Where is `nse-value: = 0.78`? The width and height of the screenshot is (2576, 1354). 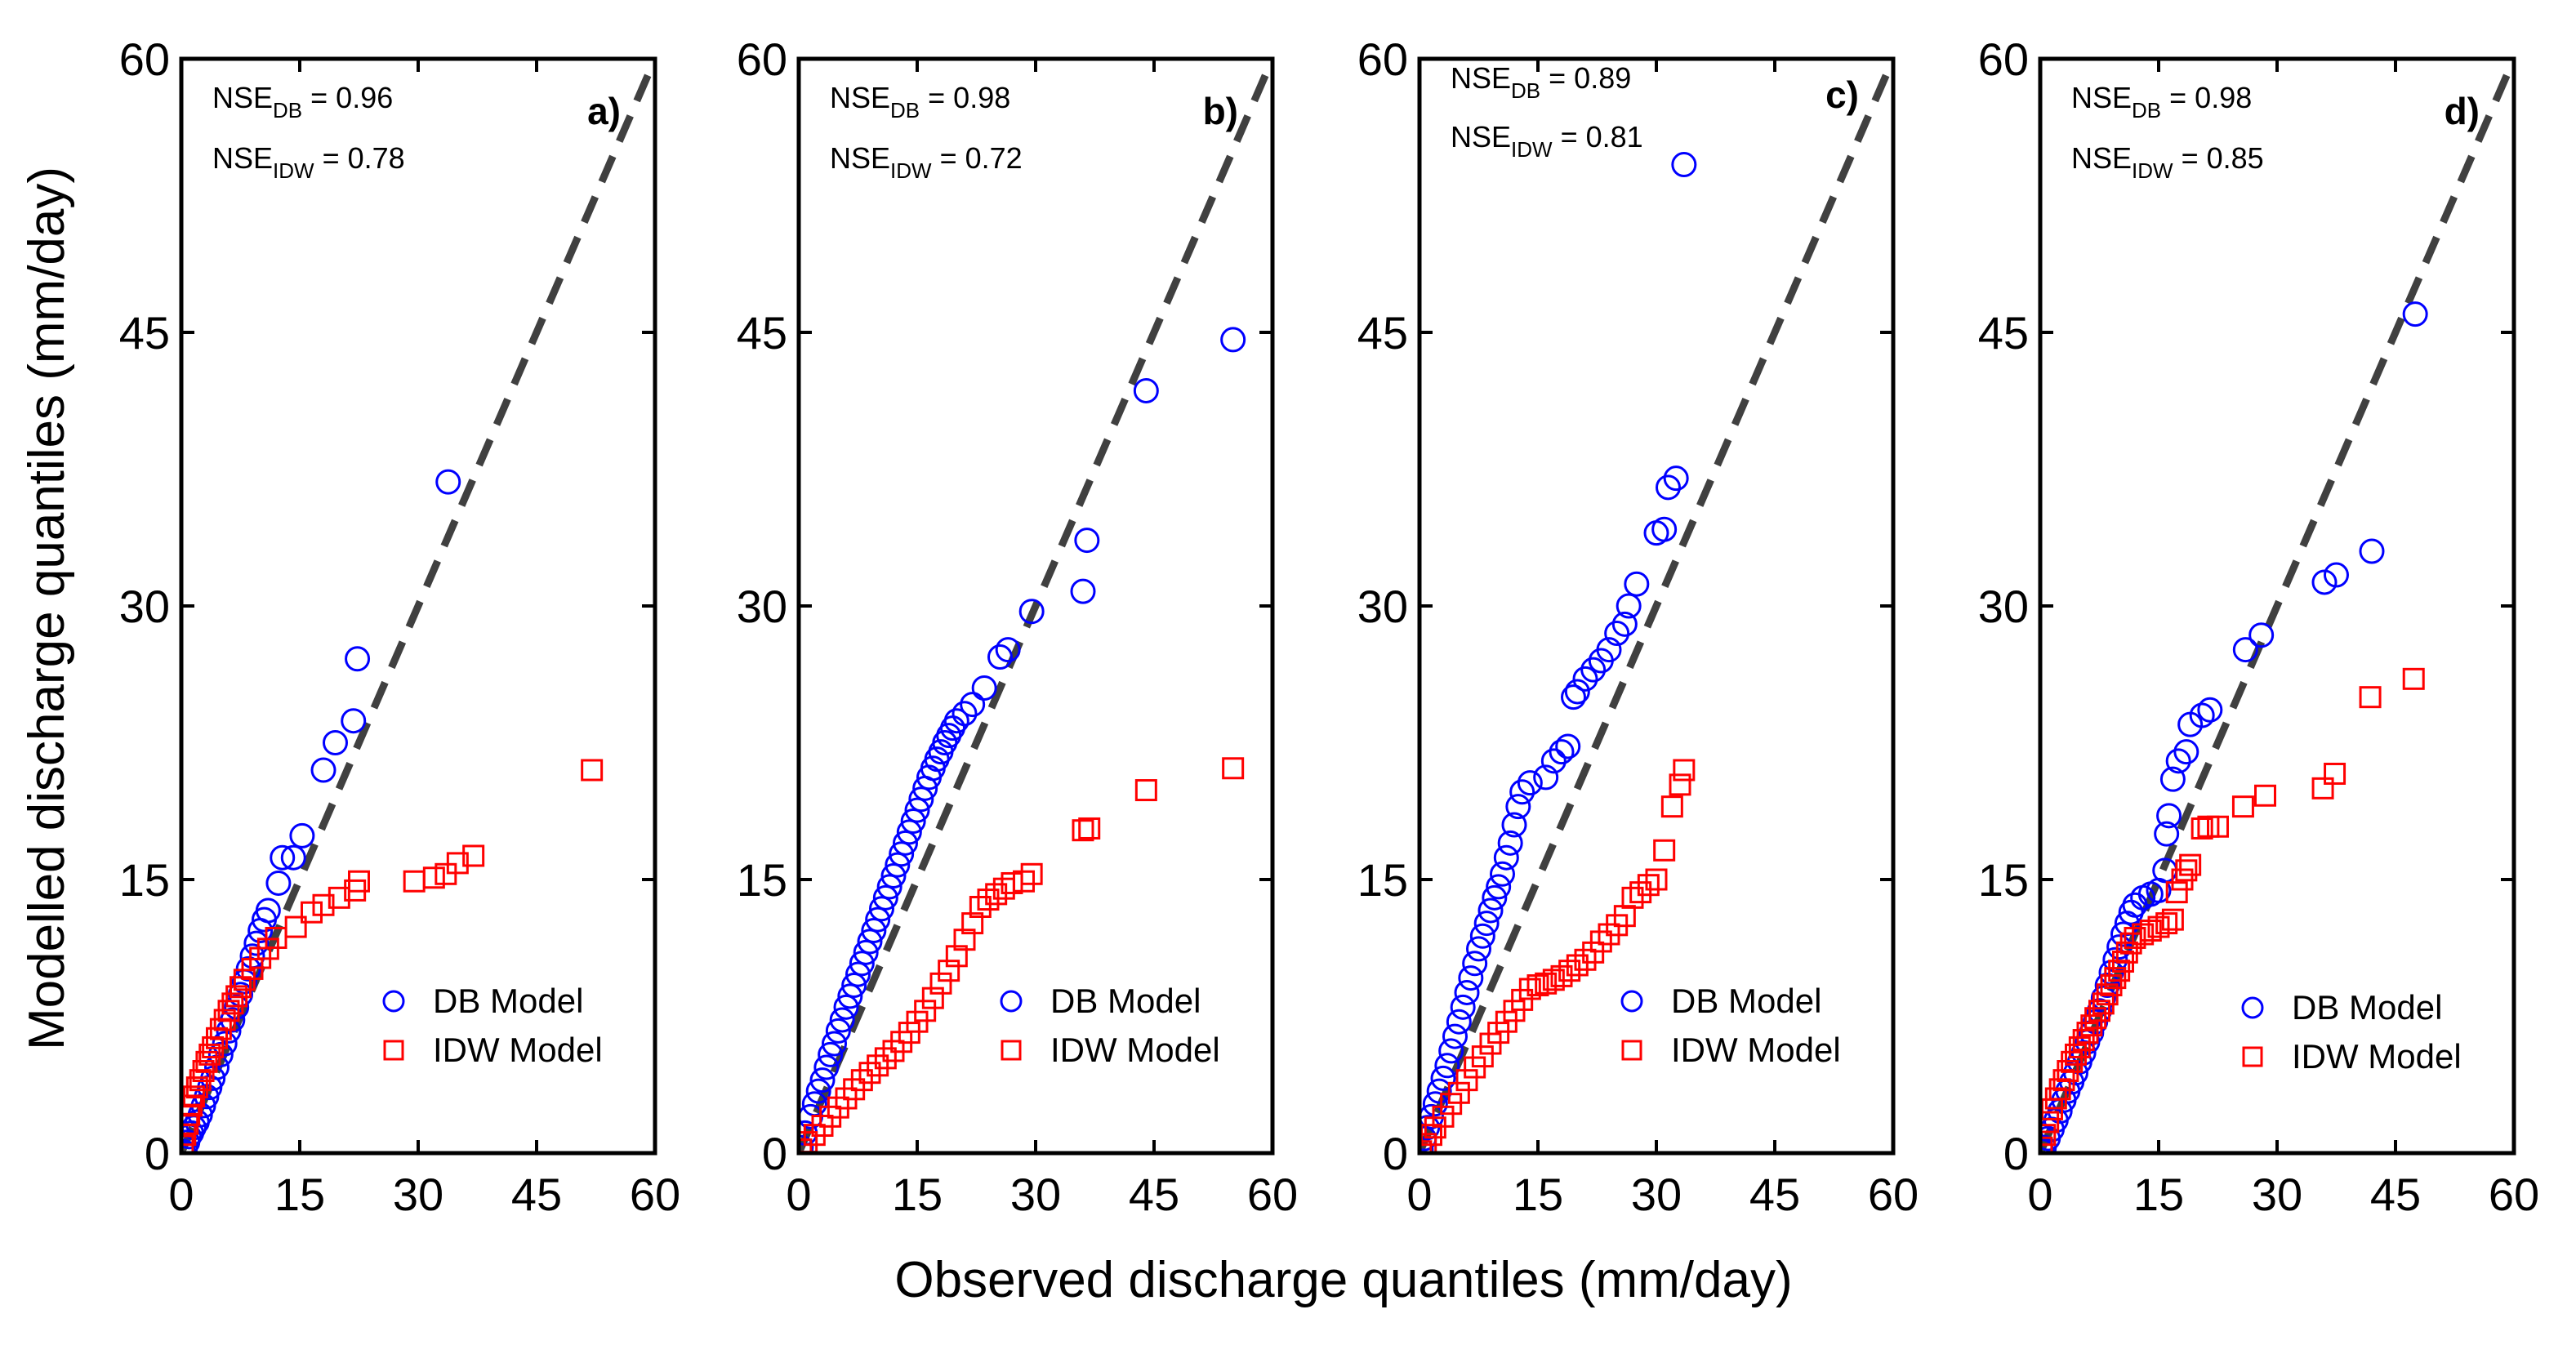 nse-value: = 0.78 is located at coordinates (359, 158).